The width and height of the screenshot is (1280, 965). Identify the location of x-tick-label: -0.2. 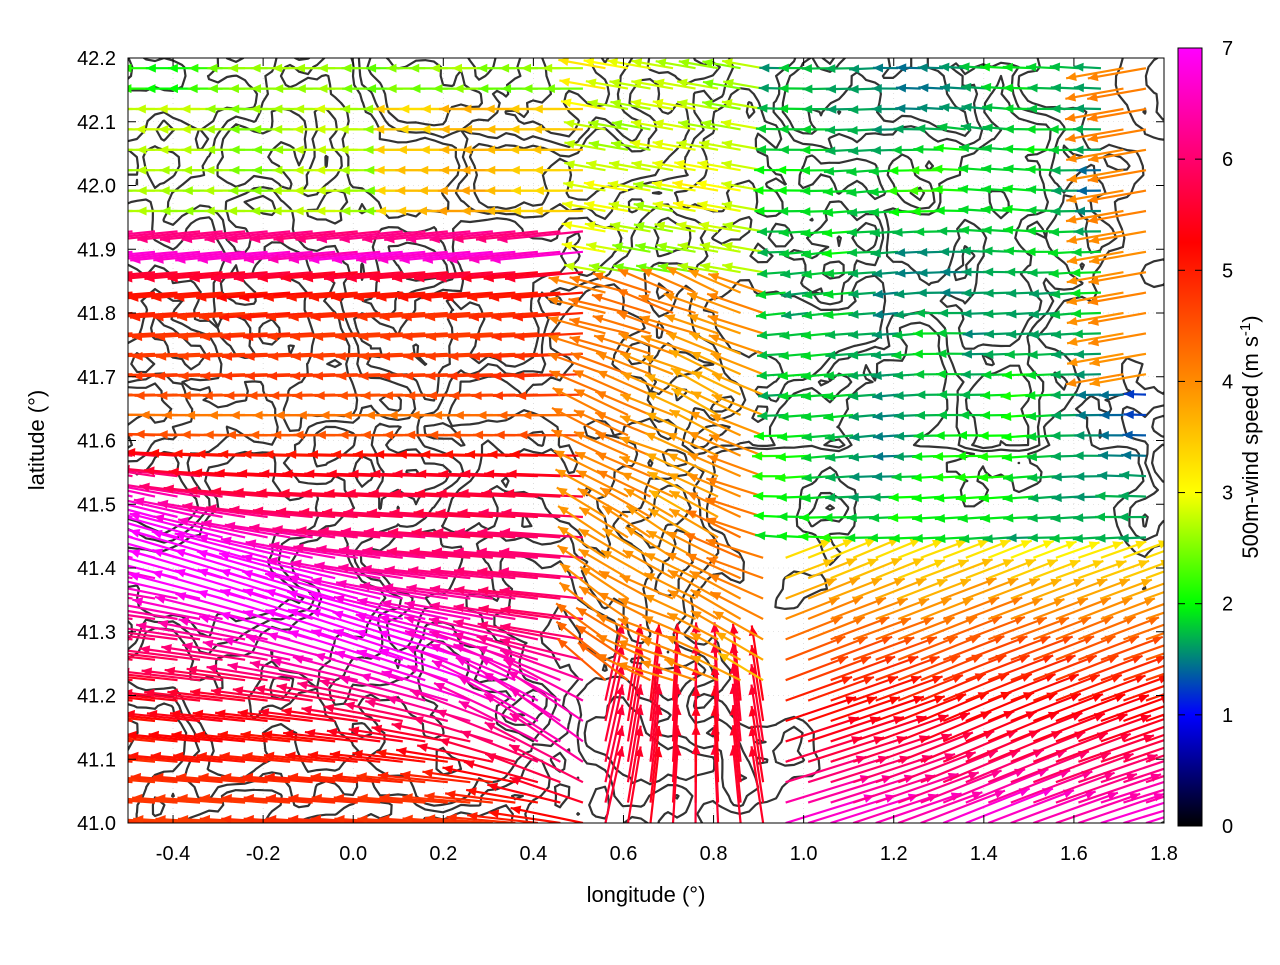
(263, 854).